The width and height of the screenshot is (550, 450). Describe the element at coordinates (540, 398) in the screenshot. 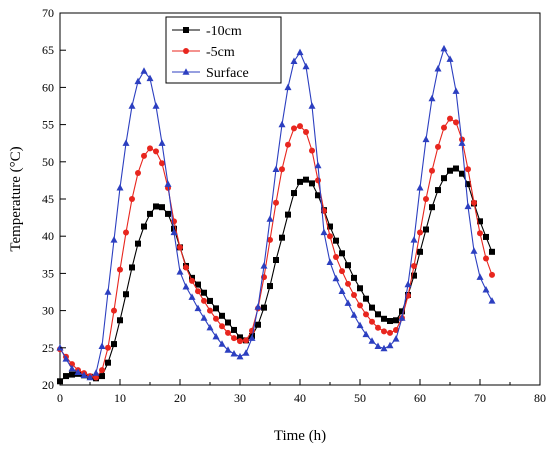

I see `x-tick-label: 80` at that location.